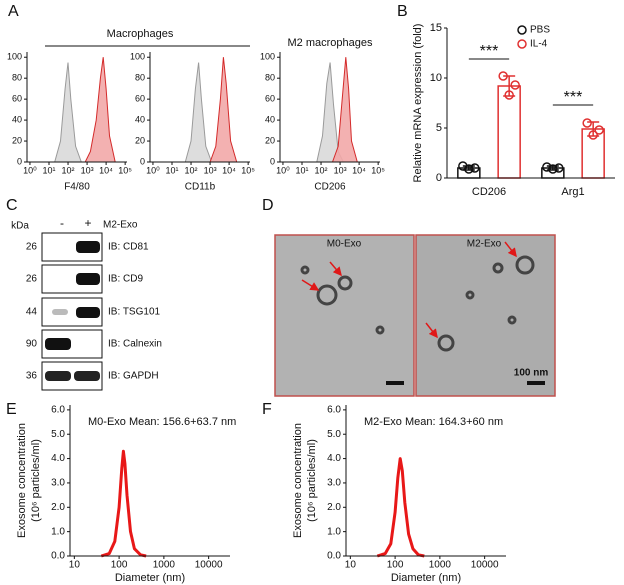 The height and width of the screenshot is (585, 624). I want to click on x-tick-label: Arg1, so click(572, 192).